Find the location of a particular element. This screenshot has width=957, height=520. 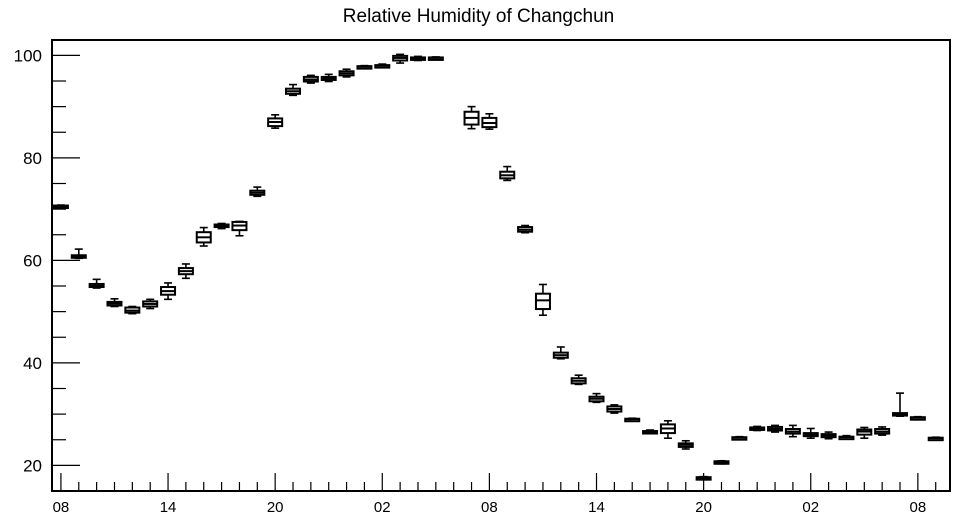

y-tick-label: 20 is located at coordinates (32, 465).